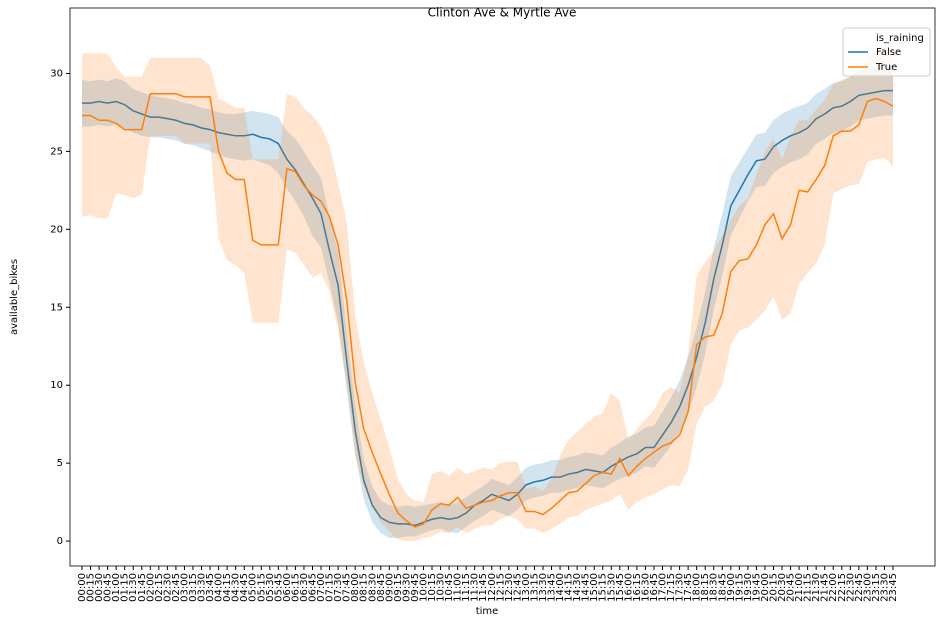 Image resolution: width=941 pixels, height=623 pixels. I want to click on x-tick-label: 09:15, so click(398, 587).